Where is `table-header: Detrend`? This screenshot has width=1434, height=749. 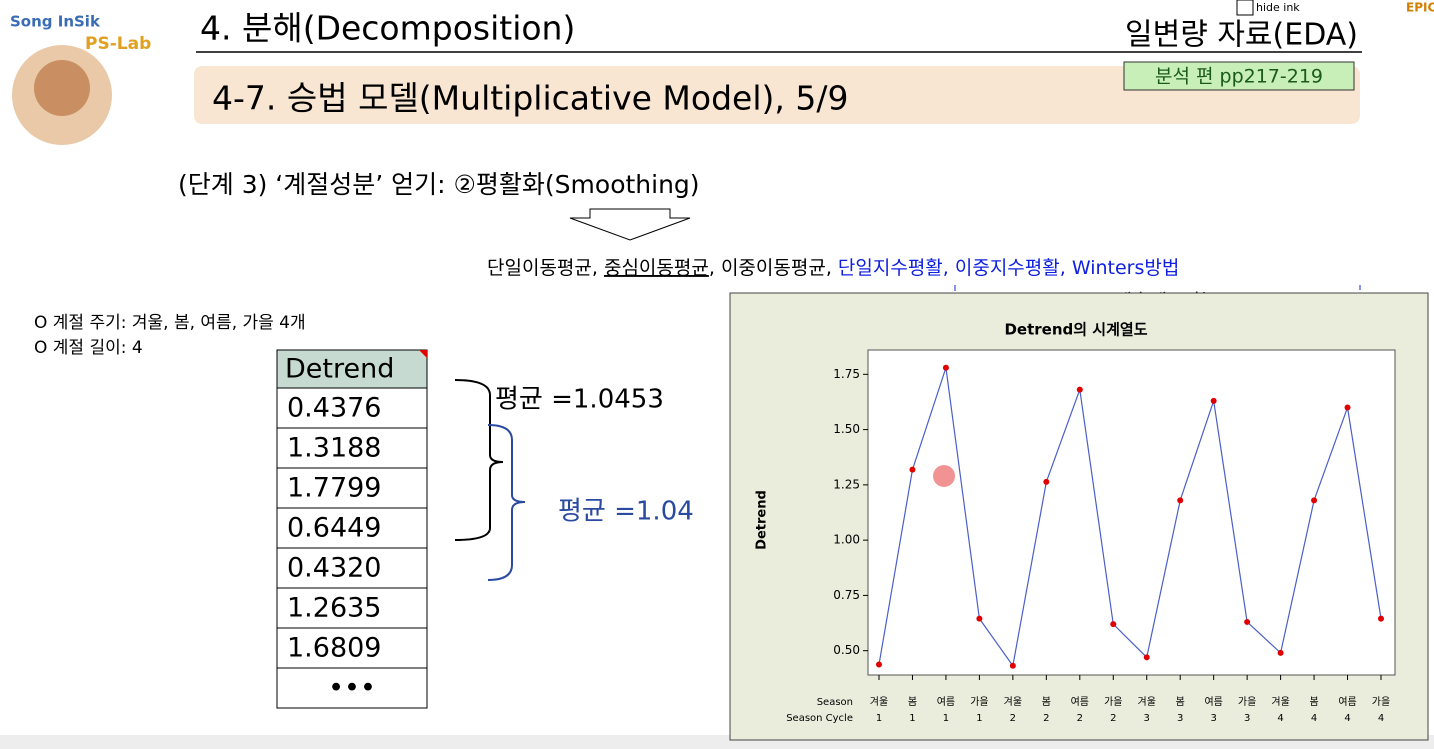
table-header: Detrend is located at coordinates (339, 369).